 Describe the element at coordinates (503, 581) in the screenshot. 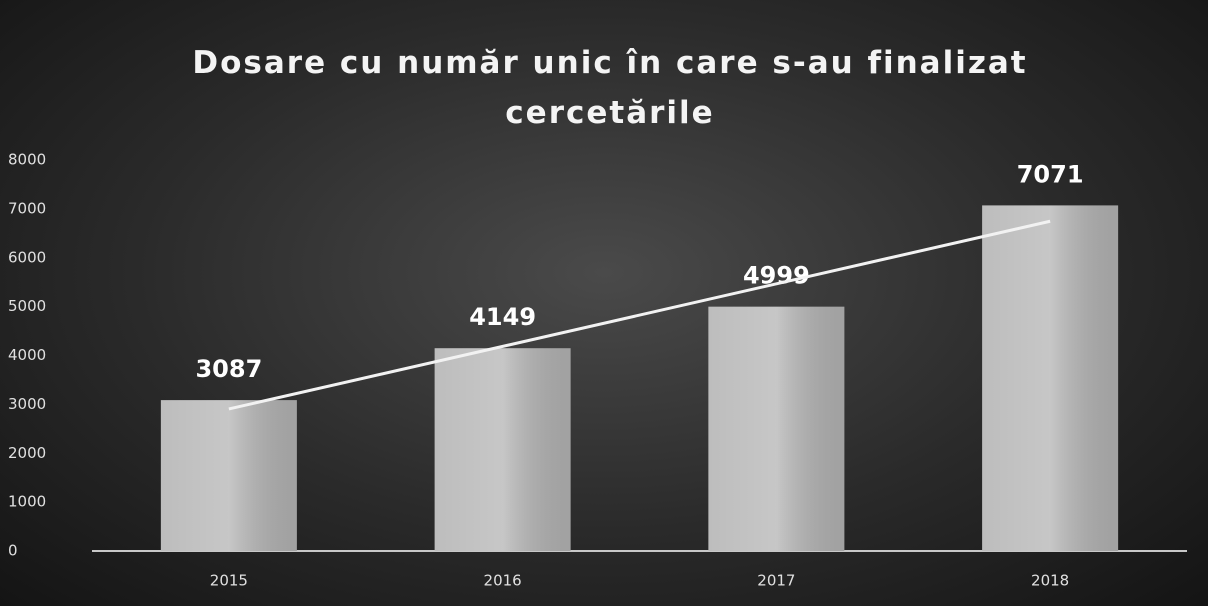

I see `x-tick-label: 2016` at that location.